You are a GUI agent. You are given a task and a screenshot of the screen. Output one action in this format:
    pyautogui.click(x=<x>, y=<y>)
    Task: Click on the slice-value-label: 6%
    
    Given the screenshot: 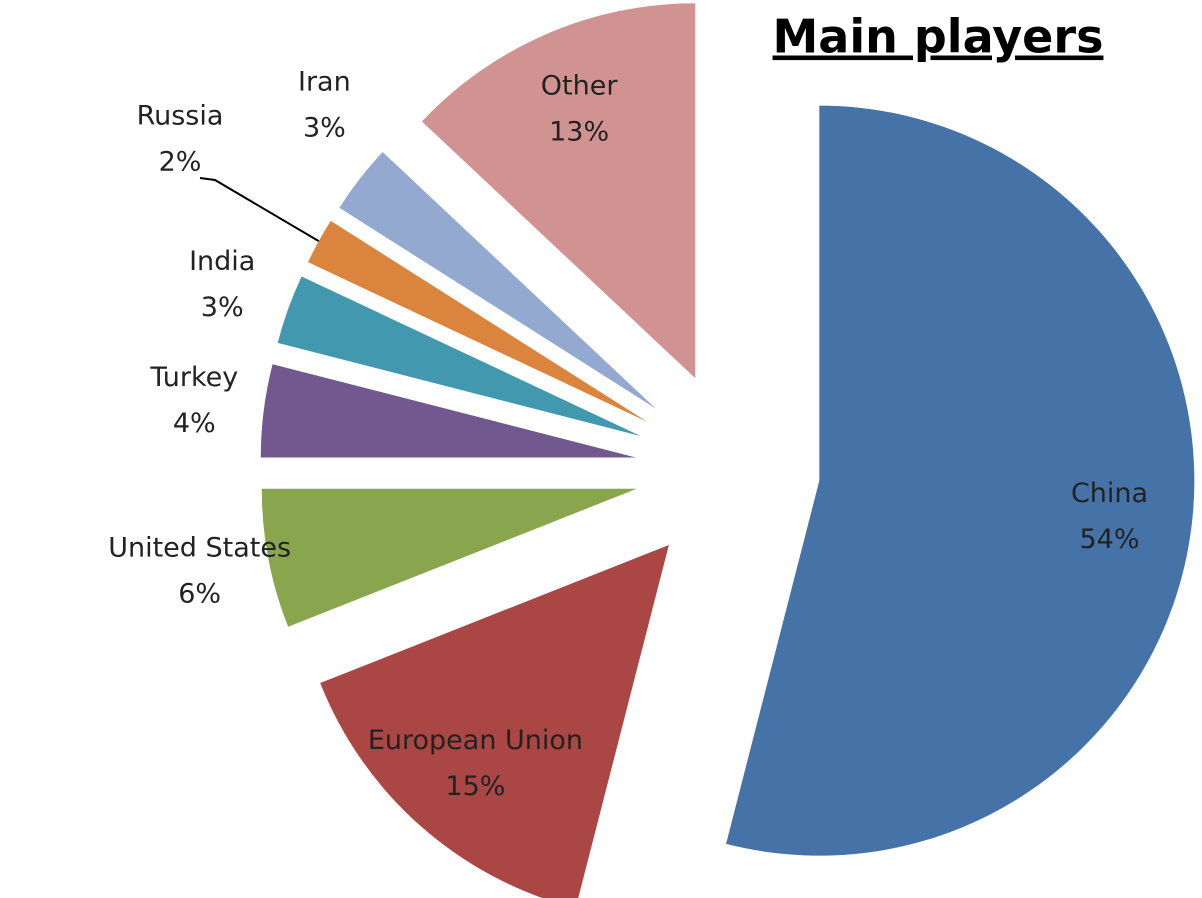 What is the action you would take?
    pyautogui.click(x=199, y=594)
    